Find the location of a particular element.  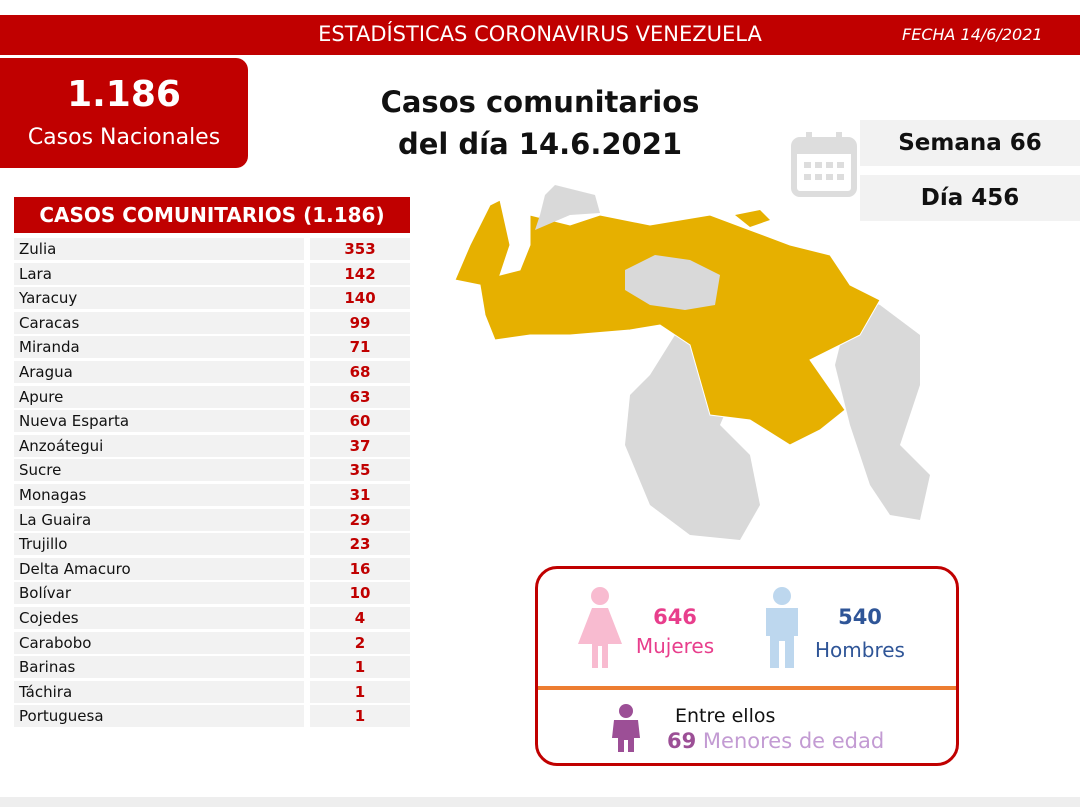

table-row: Bolívar 10 is located at coordinates (212, 593).